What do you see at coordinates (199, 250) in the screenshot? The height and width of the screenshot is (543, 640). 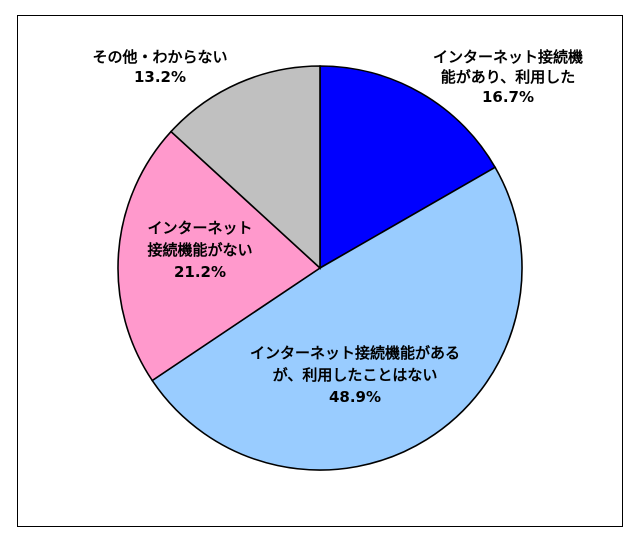 I see `slice-3-label-line-2: 接続機能がない` at bounding box center [199, 250].